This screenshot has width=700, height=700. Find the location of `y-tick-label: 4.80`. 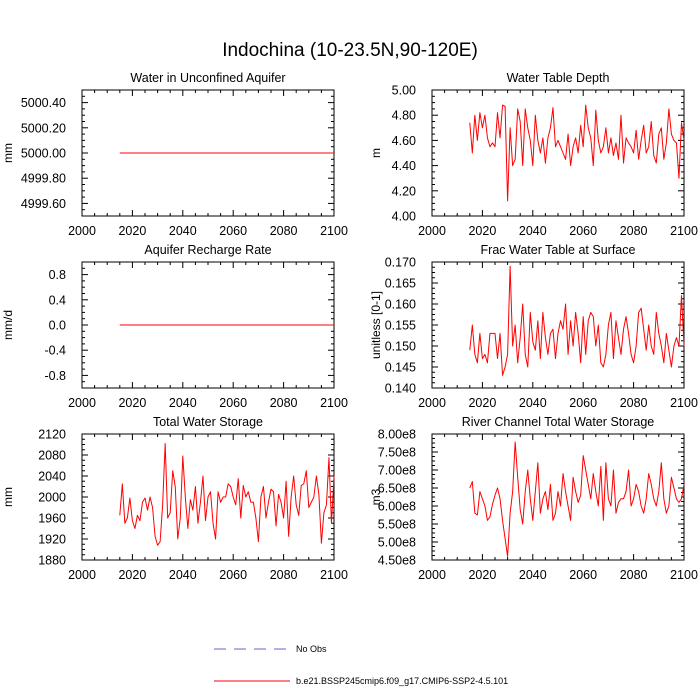

y-tick-label: 4.80 is located at coordinates (404, 116).